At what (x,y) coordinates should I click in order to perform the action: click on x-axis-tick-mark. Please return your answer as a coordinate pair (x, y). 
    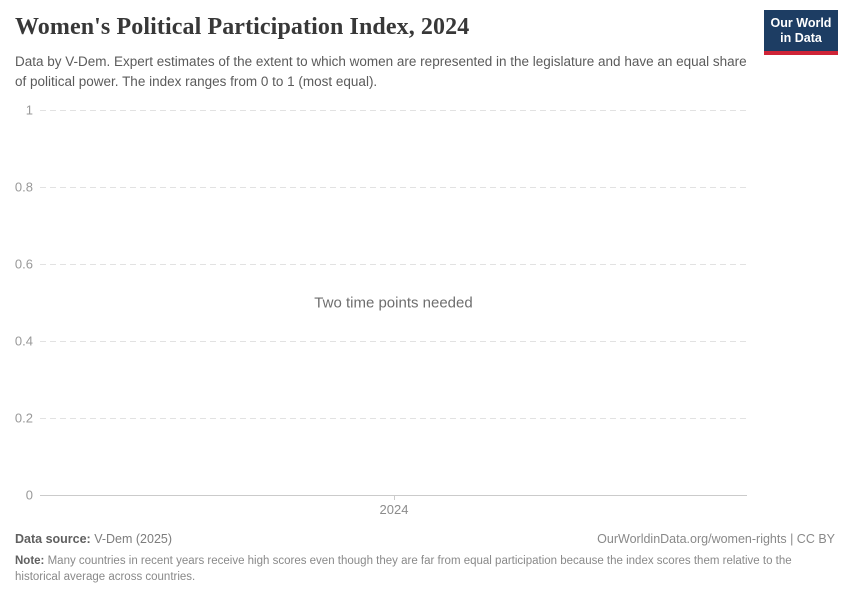
    Looking at the image, I should click on (394, 497).